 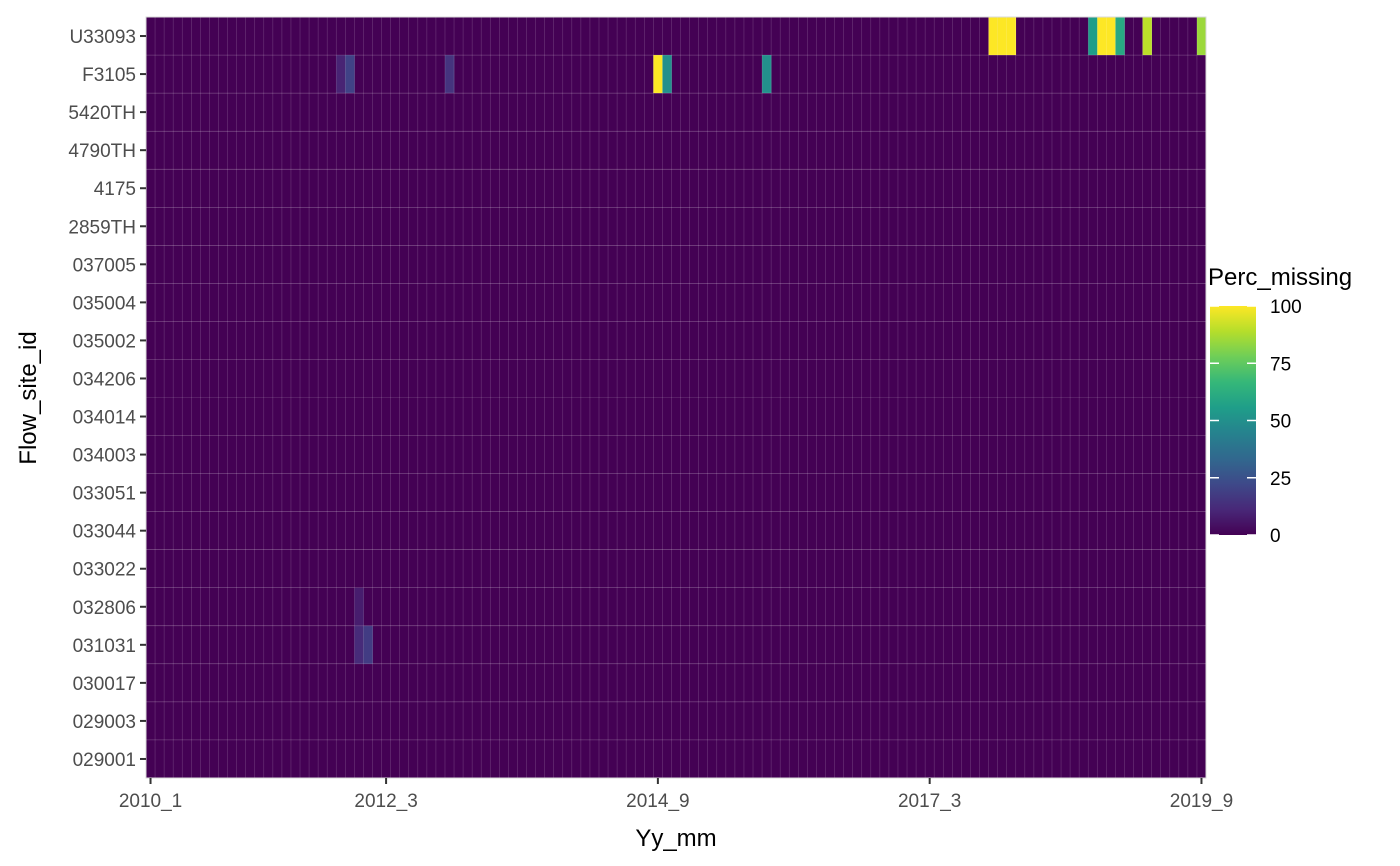 What do you see at coordinates (104, 456) in the screenshot?
I see `y-tick-label: 034003` at bounding box center [104, 456].